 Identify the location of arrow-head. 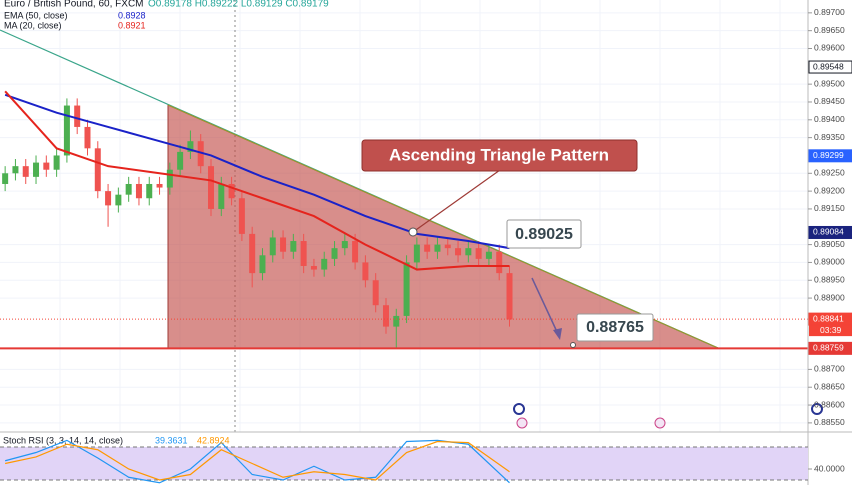
(557, 334).